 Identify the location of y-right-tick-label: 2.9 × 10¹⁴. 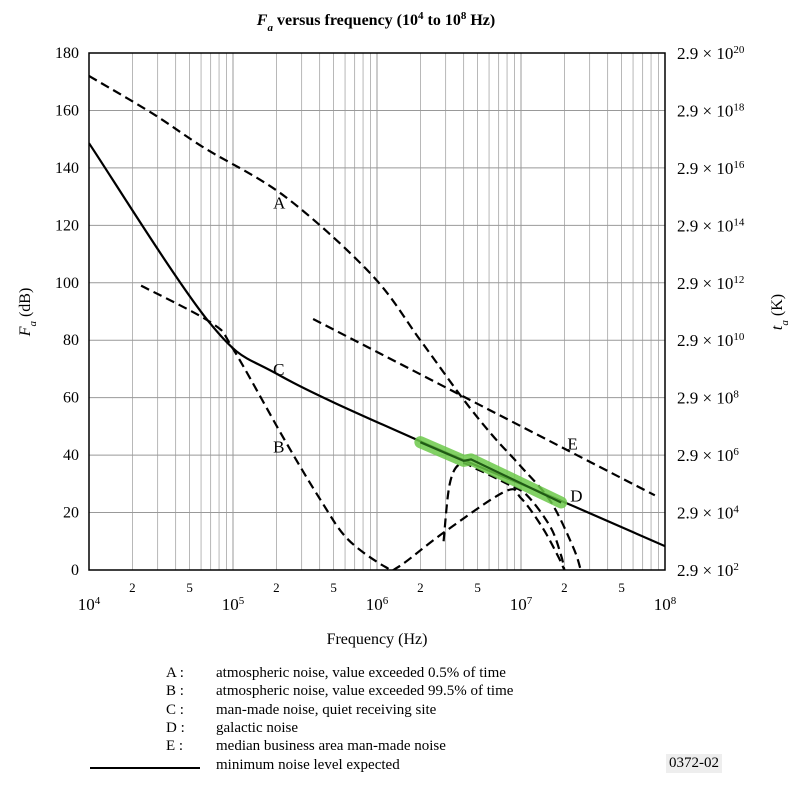
(711, 225).